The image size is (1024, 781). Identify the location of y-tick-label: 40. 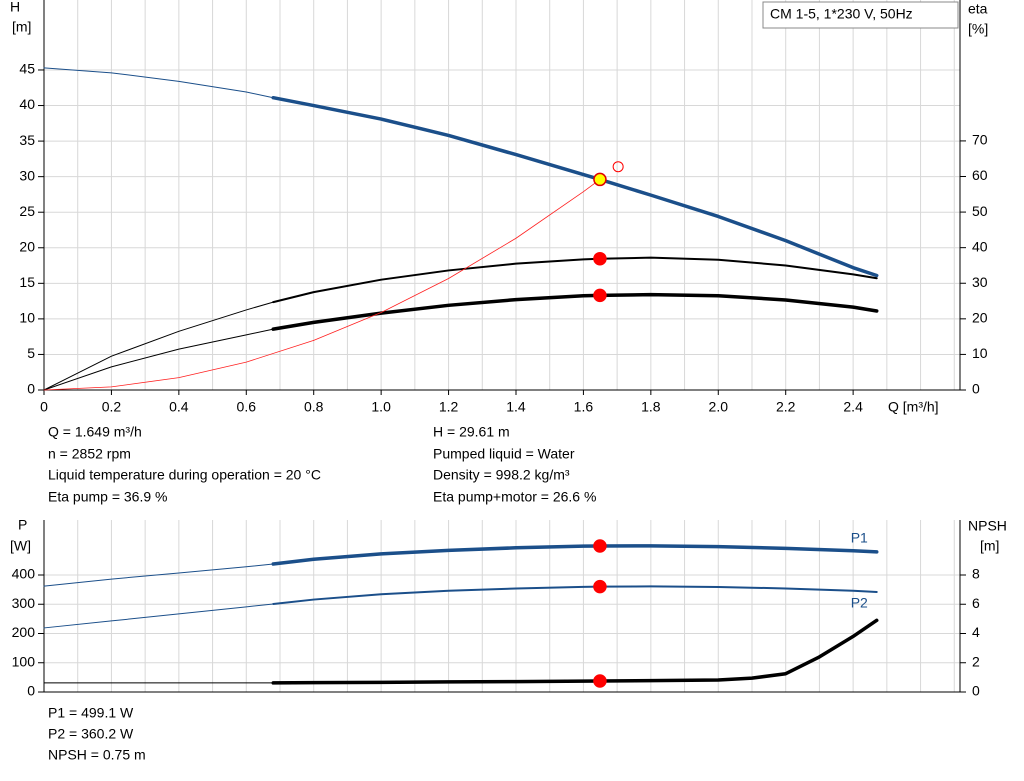
(27, 104).